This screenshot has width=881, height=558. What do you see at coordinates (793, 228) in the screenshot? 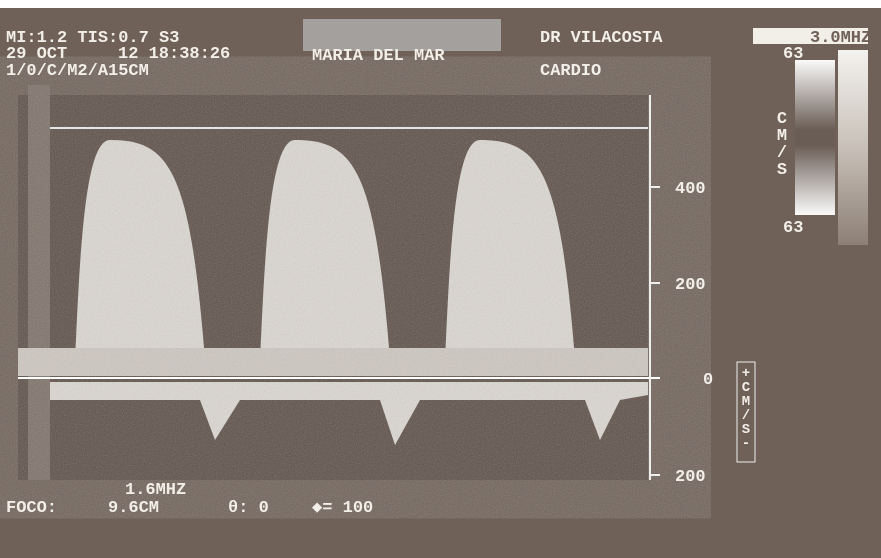
I see `colorbar-bottom: 63` at bounding box center [793, 228].